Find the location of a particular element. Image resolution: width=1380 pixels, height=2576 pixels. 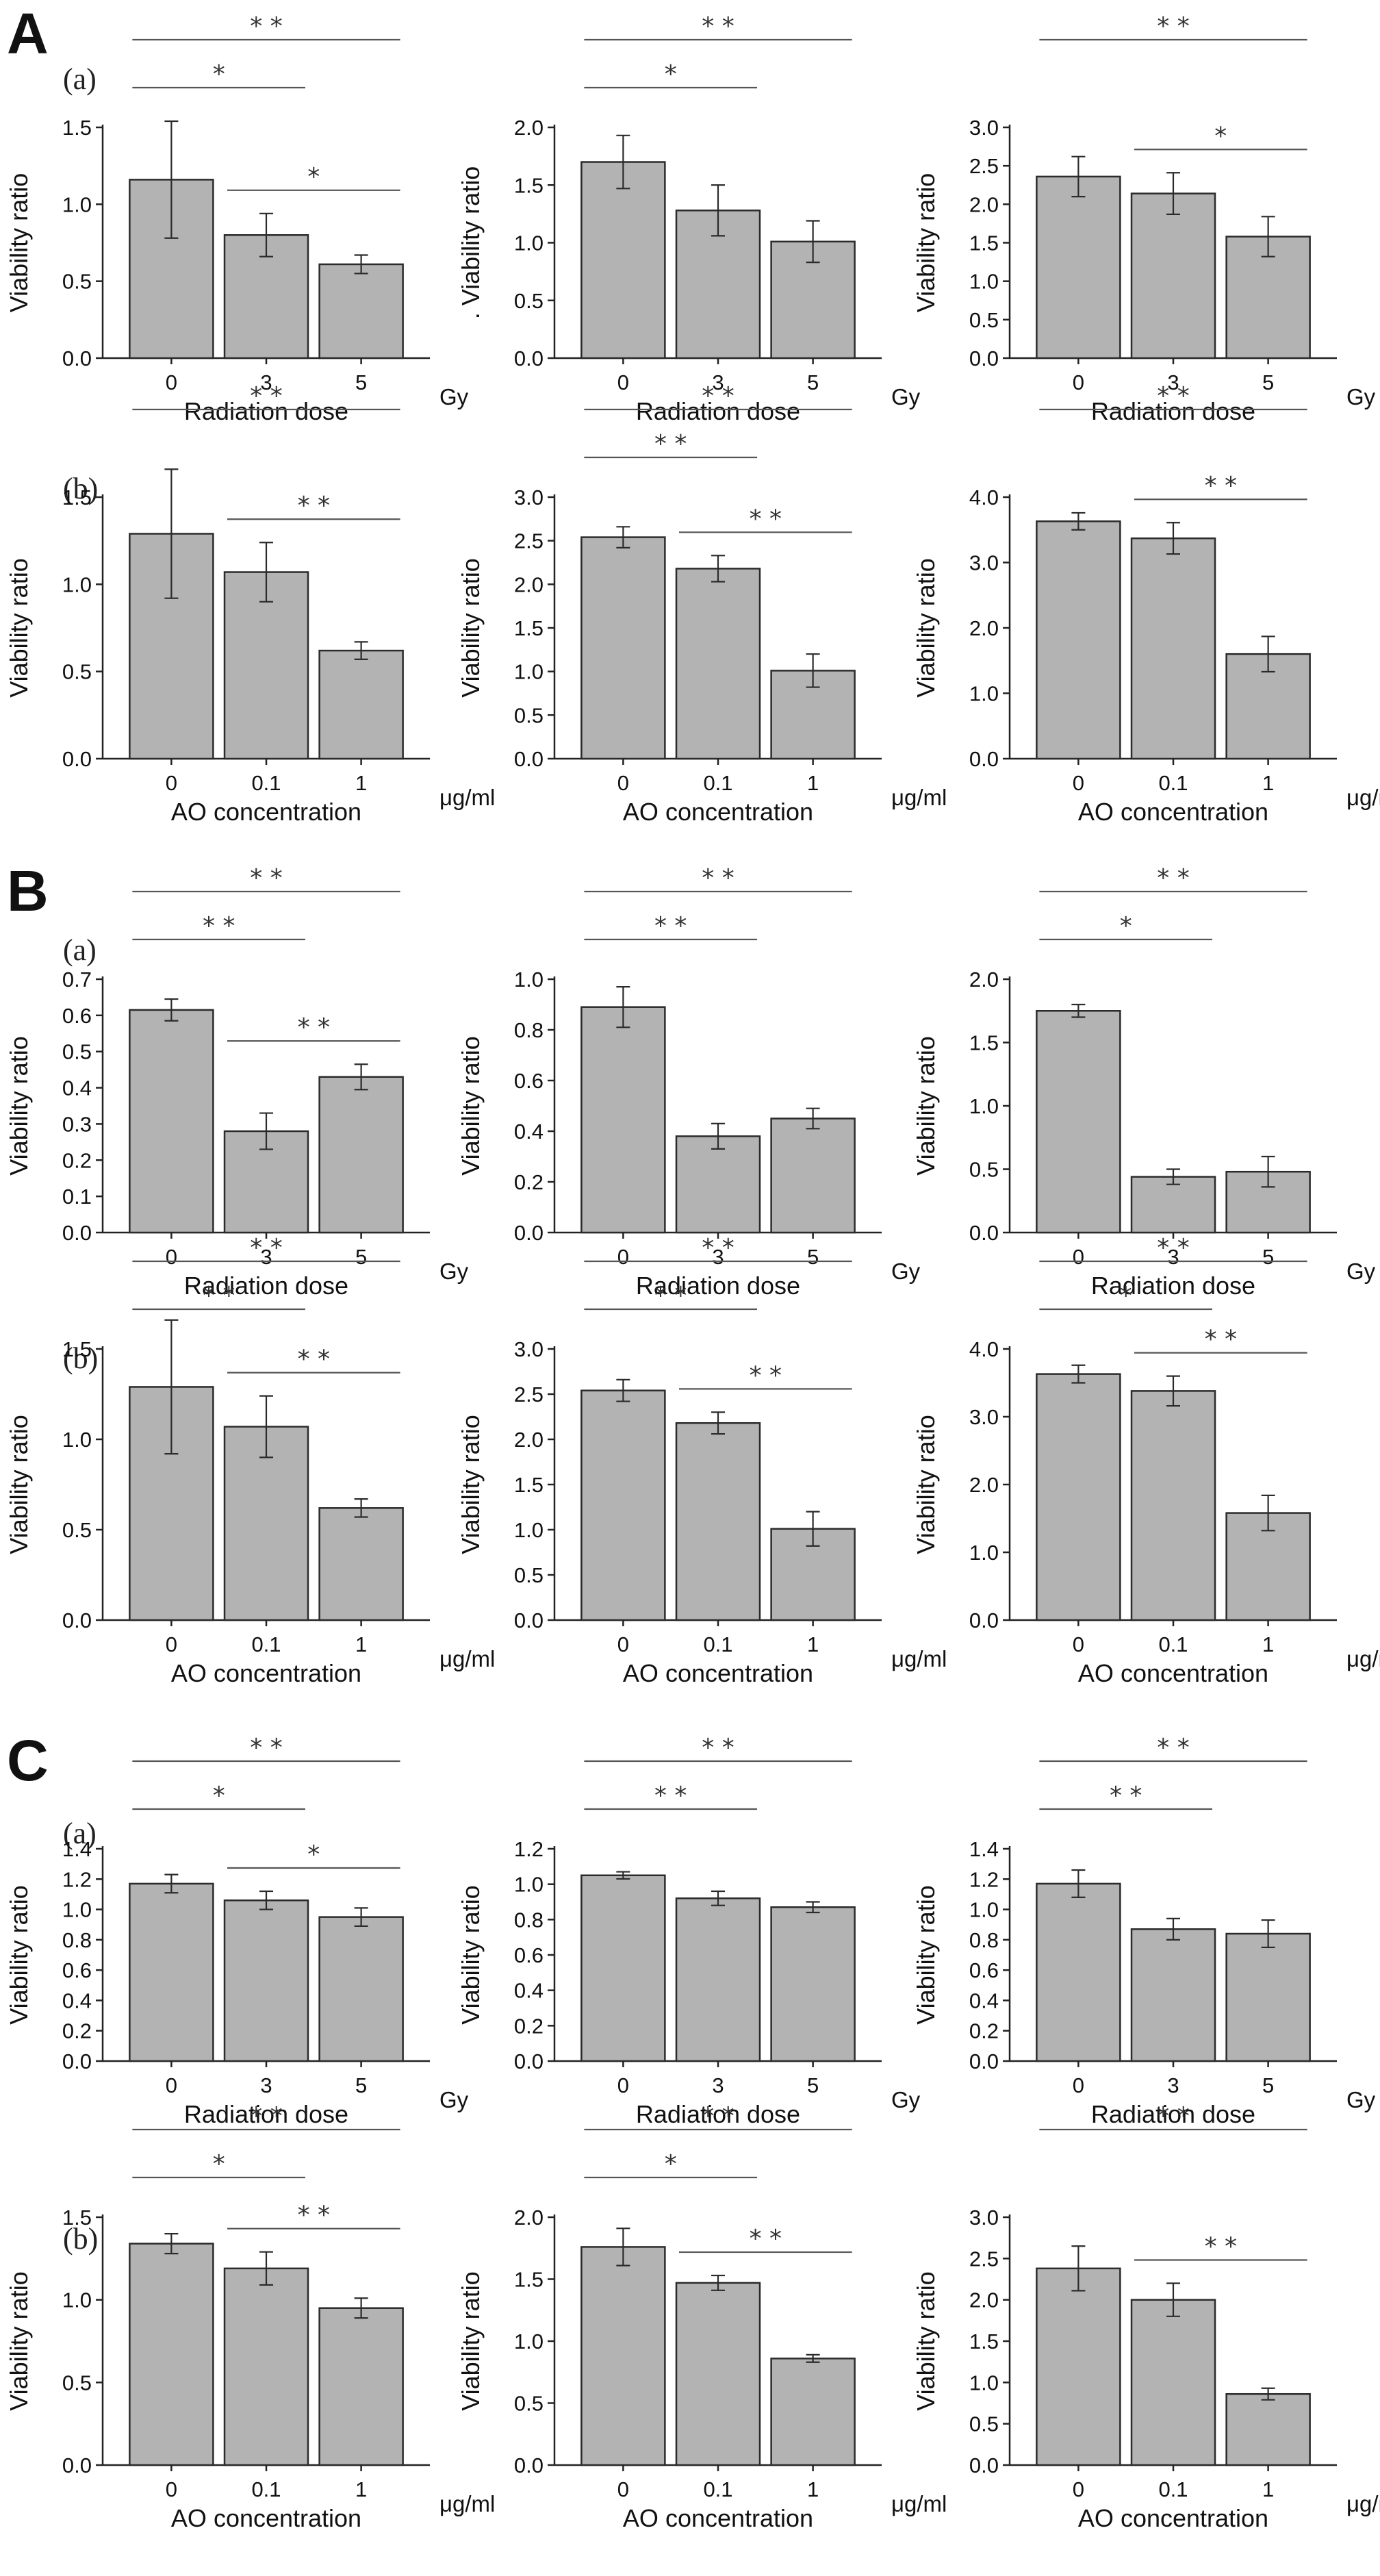

y-tick-label: 0.7 is located at coordinates (77, 980).